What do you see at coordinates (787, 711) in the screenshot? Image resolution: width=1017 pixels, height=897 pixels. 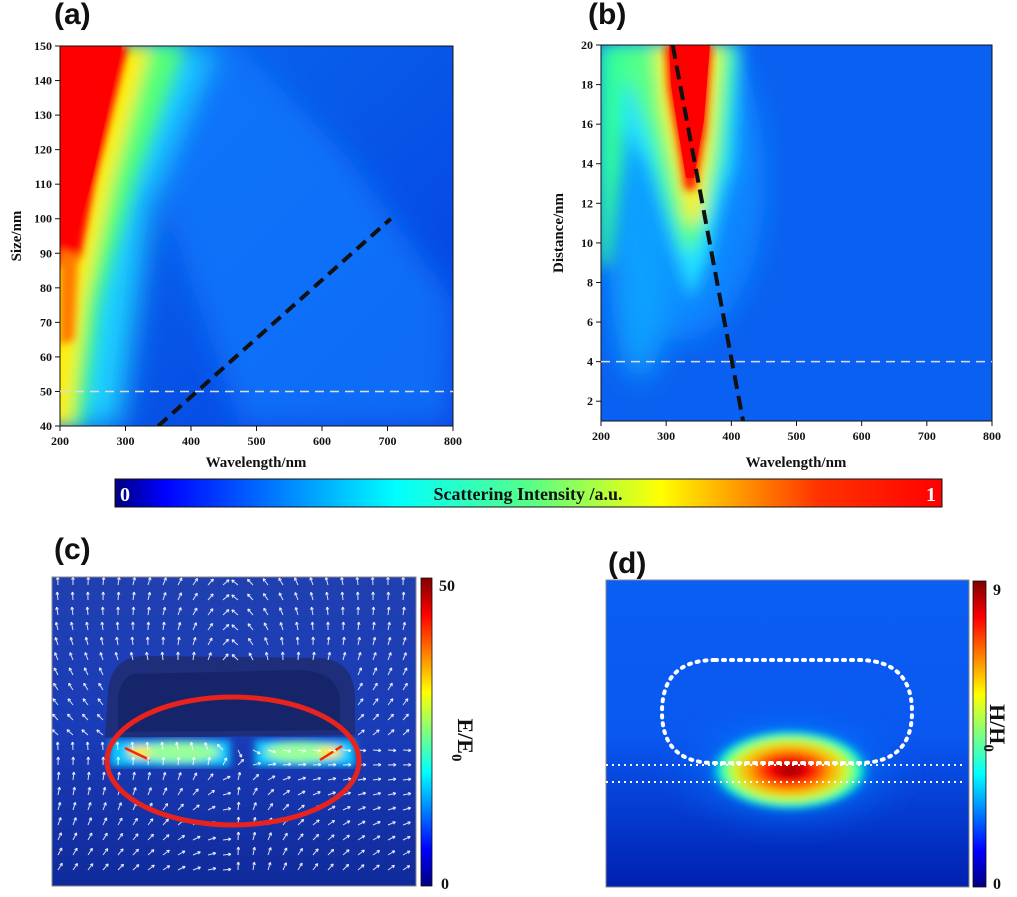 I see `panel-d-particle-outline` at bounding box center [787, 711].